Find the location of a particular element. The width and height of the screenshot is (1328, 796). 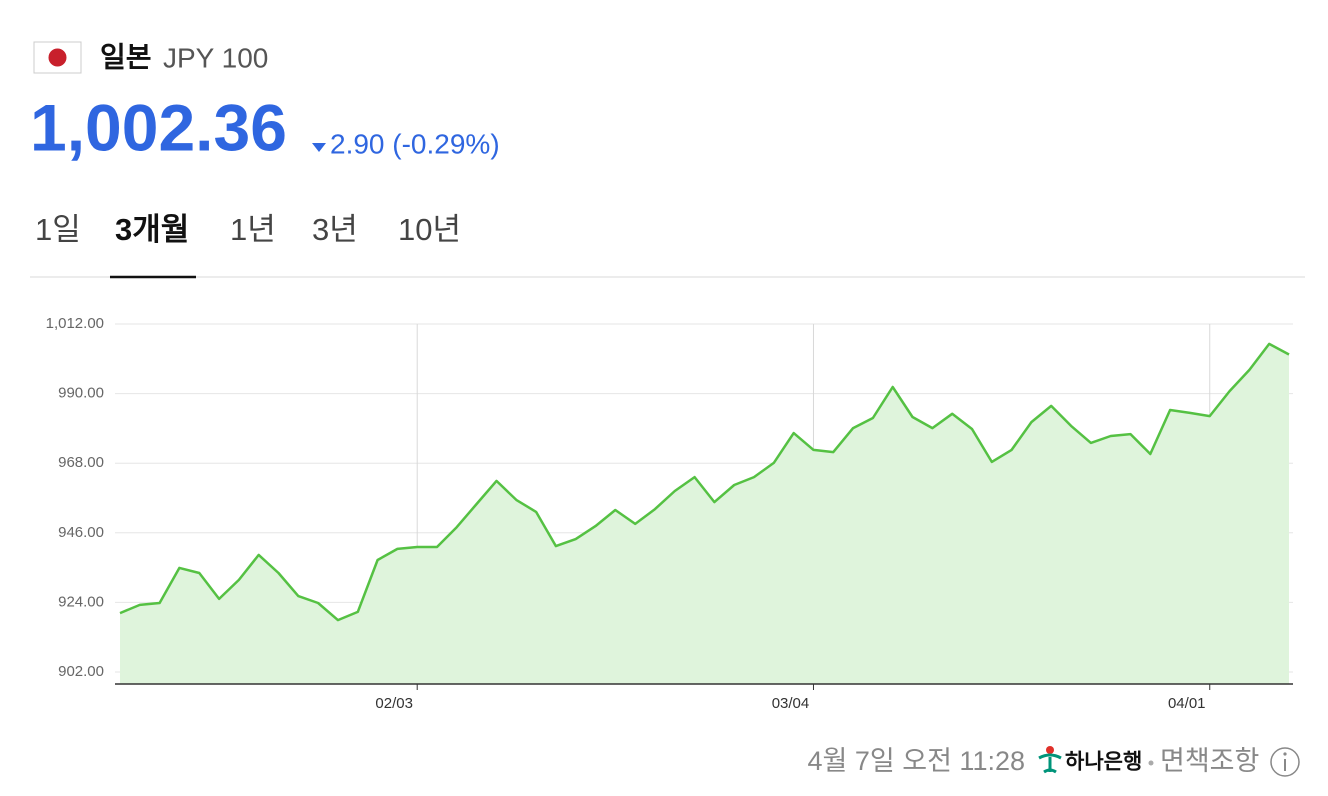

info-icon is located at coordinates (1285, 762).